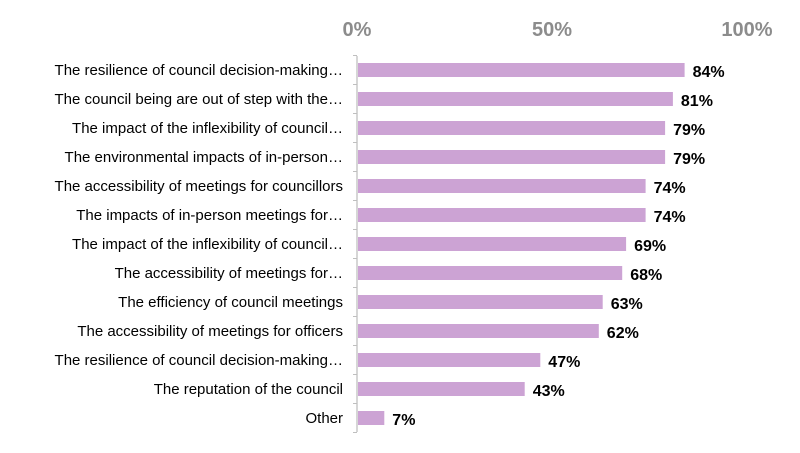 This screenshot has height=453, width=800. What do you see at coordinates (746, 30) in the screenshot?
I see `x-tick-label: 100%` at bounding box center [746, 30].